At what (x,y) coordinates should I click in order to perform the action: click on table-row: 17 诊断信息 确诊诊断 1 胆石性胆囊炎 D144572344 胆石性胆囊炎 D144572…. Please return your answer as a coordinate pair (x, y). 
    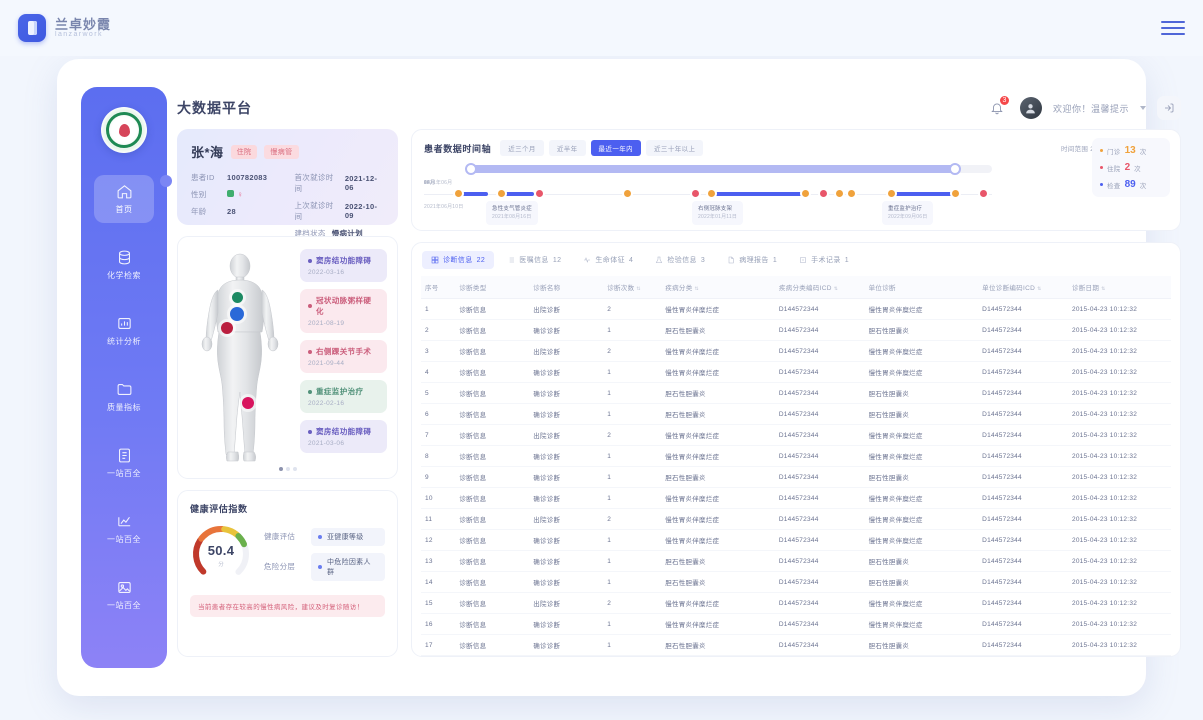
    Looking at the image, I should click on (796, 645).